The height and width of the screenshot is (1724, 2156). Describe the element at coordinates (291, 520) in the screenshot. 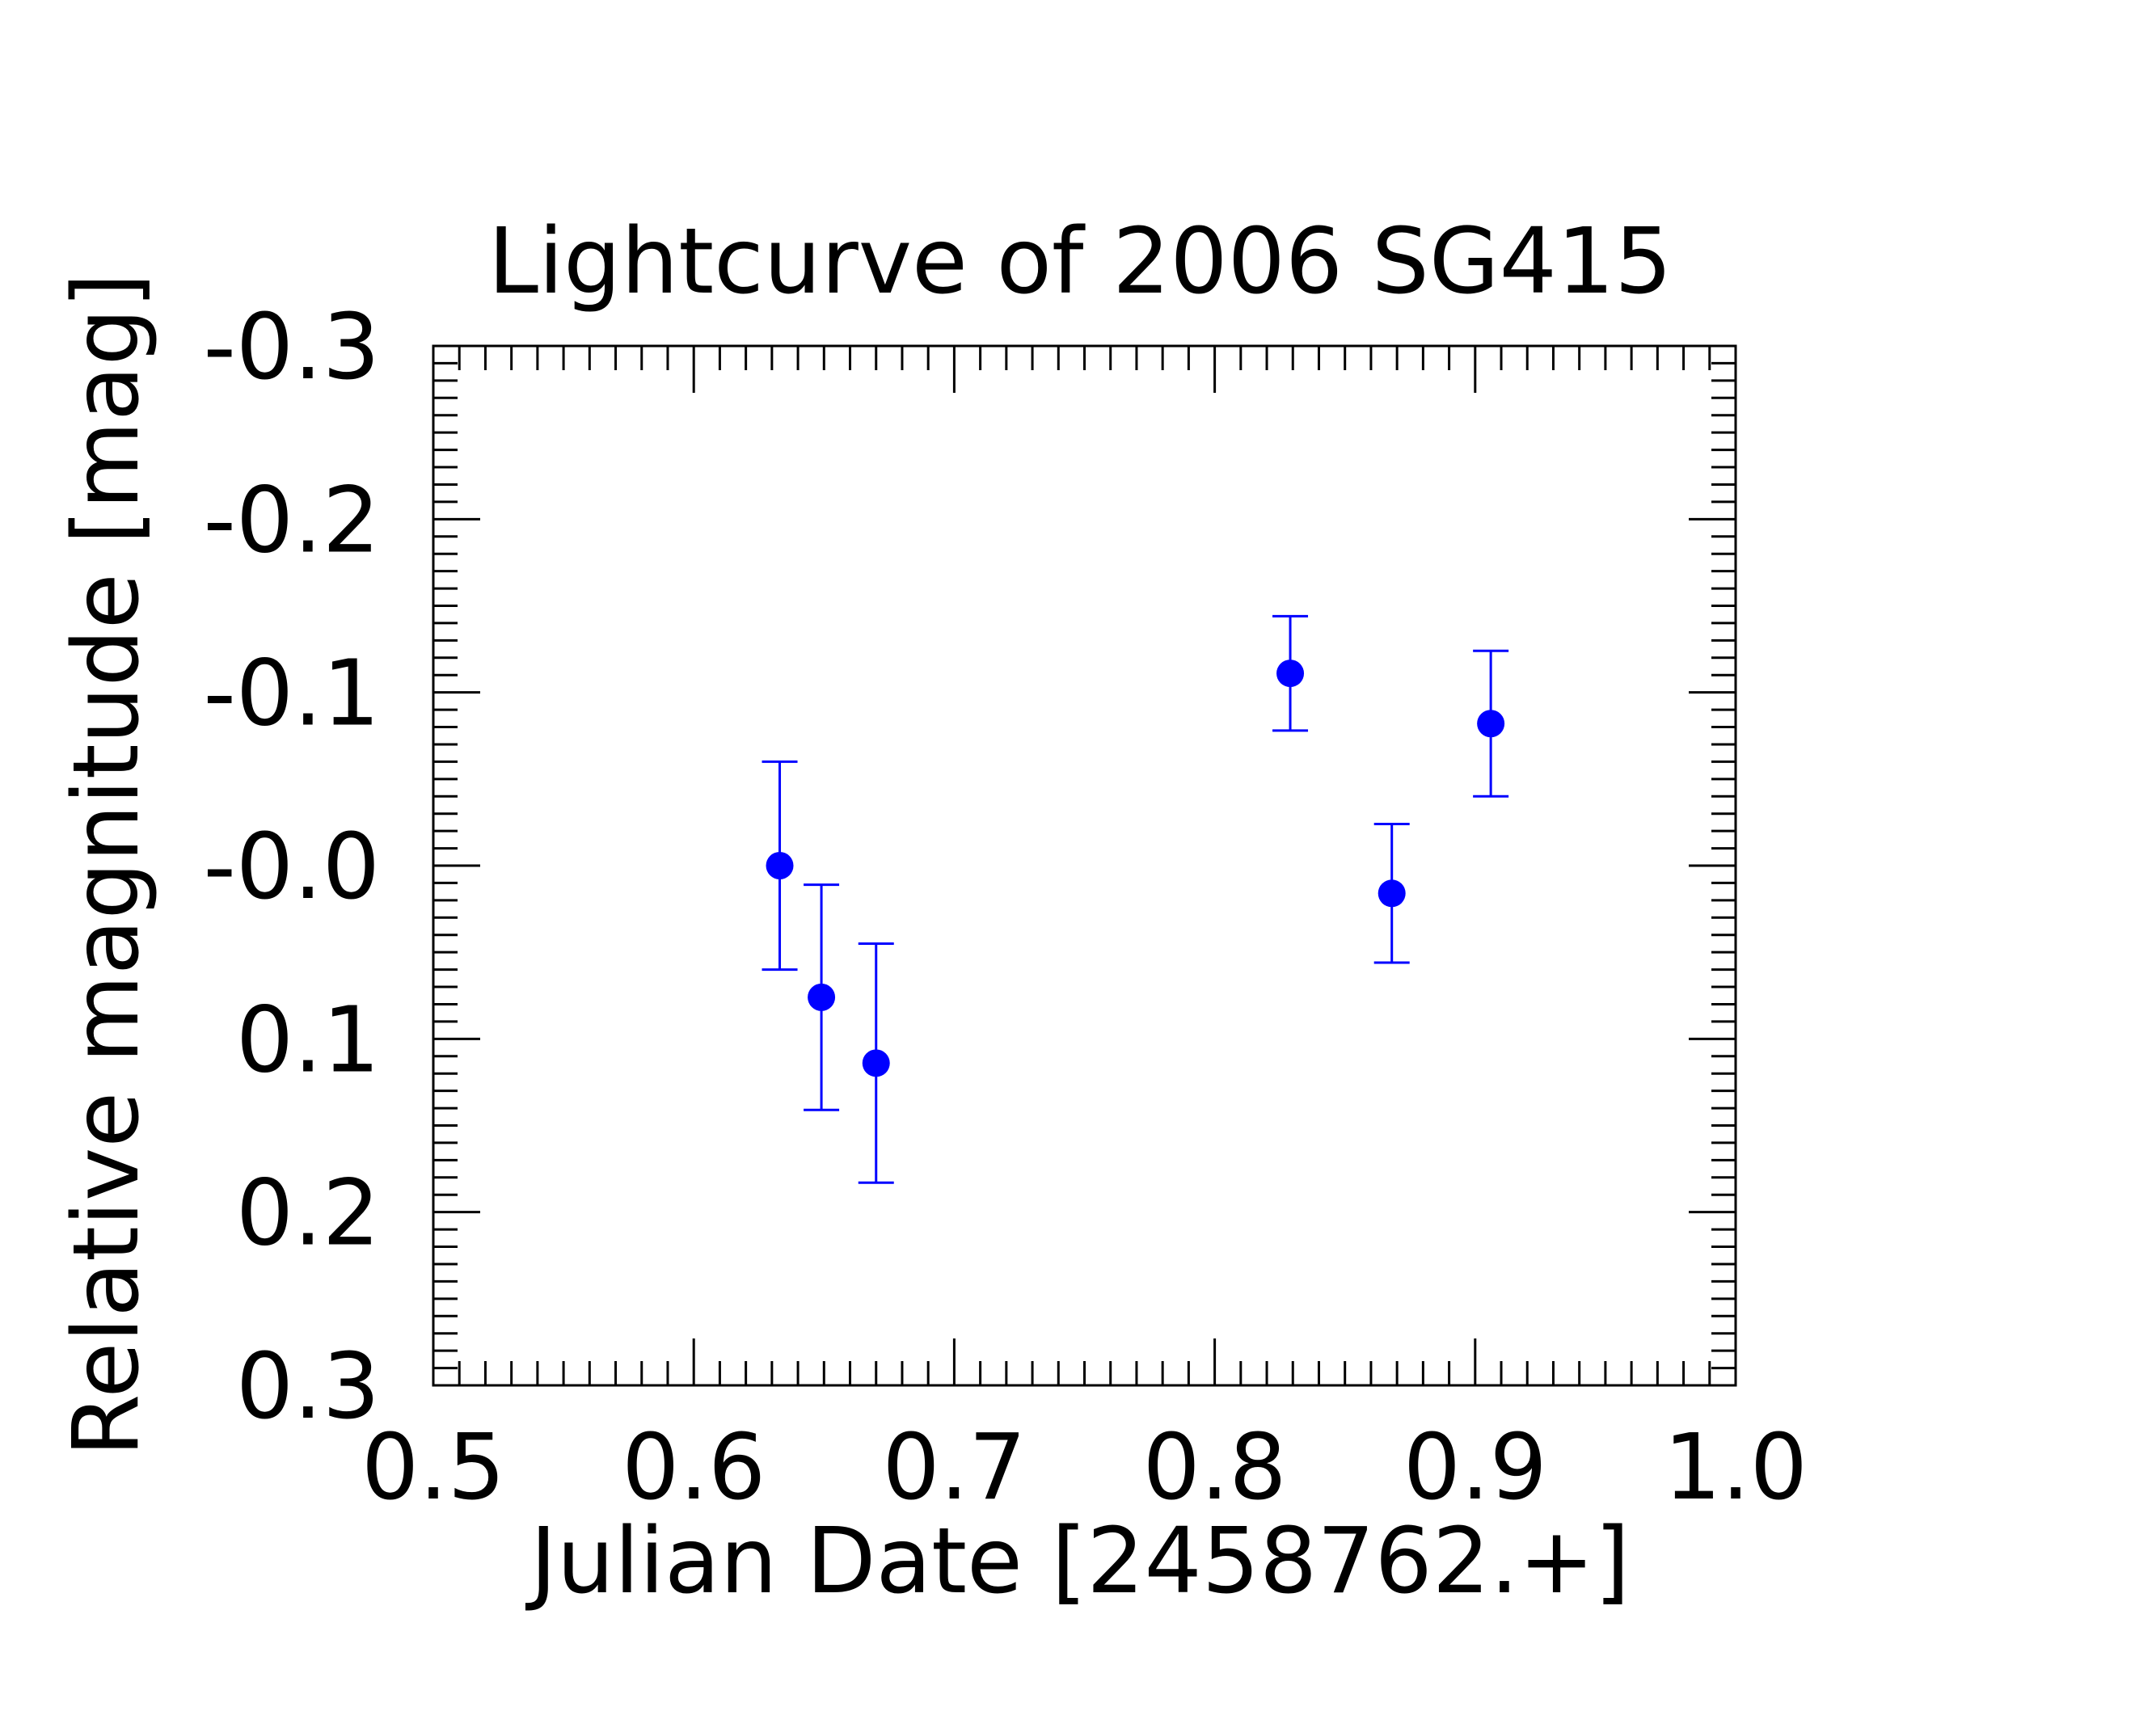

I see `y-tick-label: -0.2` at that location.